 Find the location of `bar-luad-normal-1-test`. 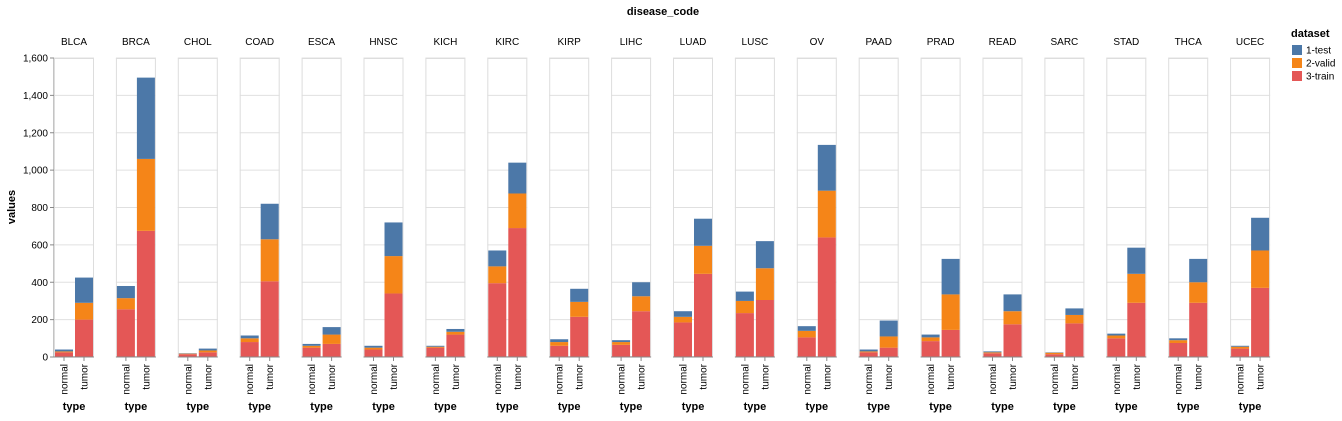

bar-luad-normal-1-test is located at coordinates (683, 314).